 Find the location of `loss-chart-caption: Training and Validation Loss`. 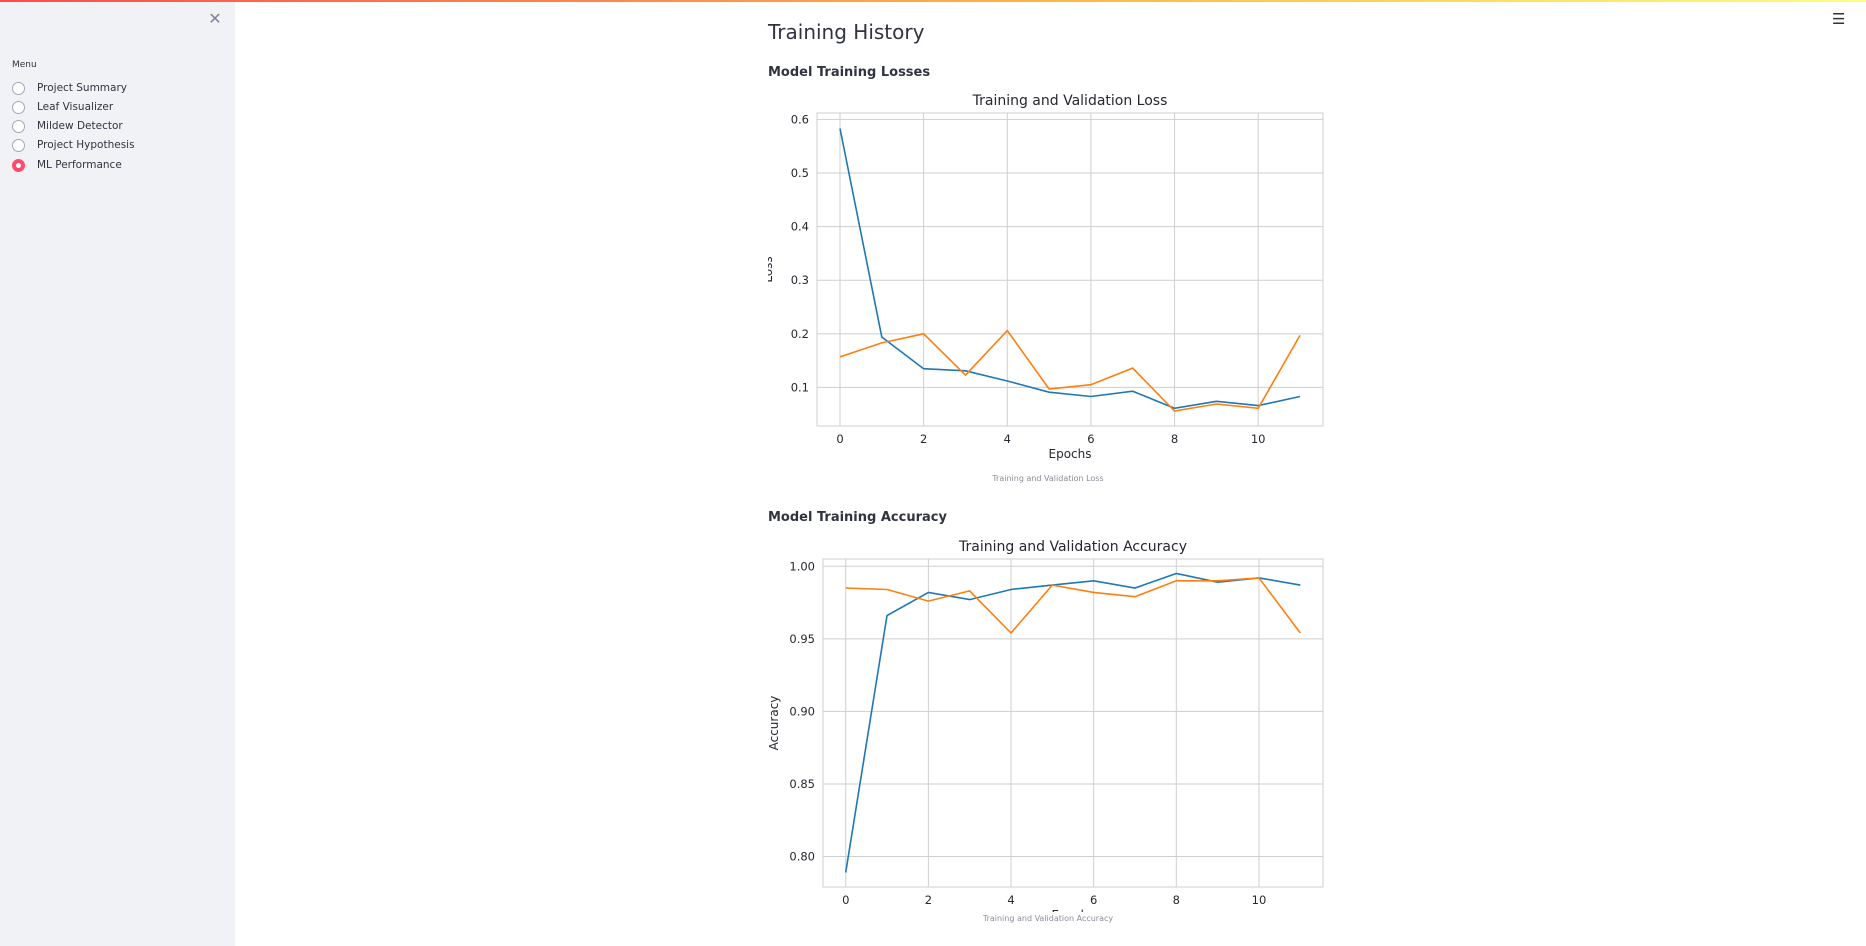

loss-chart-caption: Training and Validation Loss is located at coordinates (1048, 478).